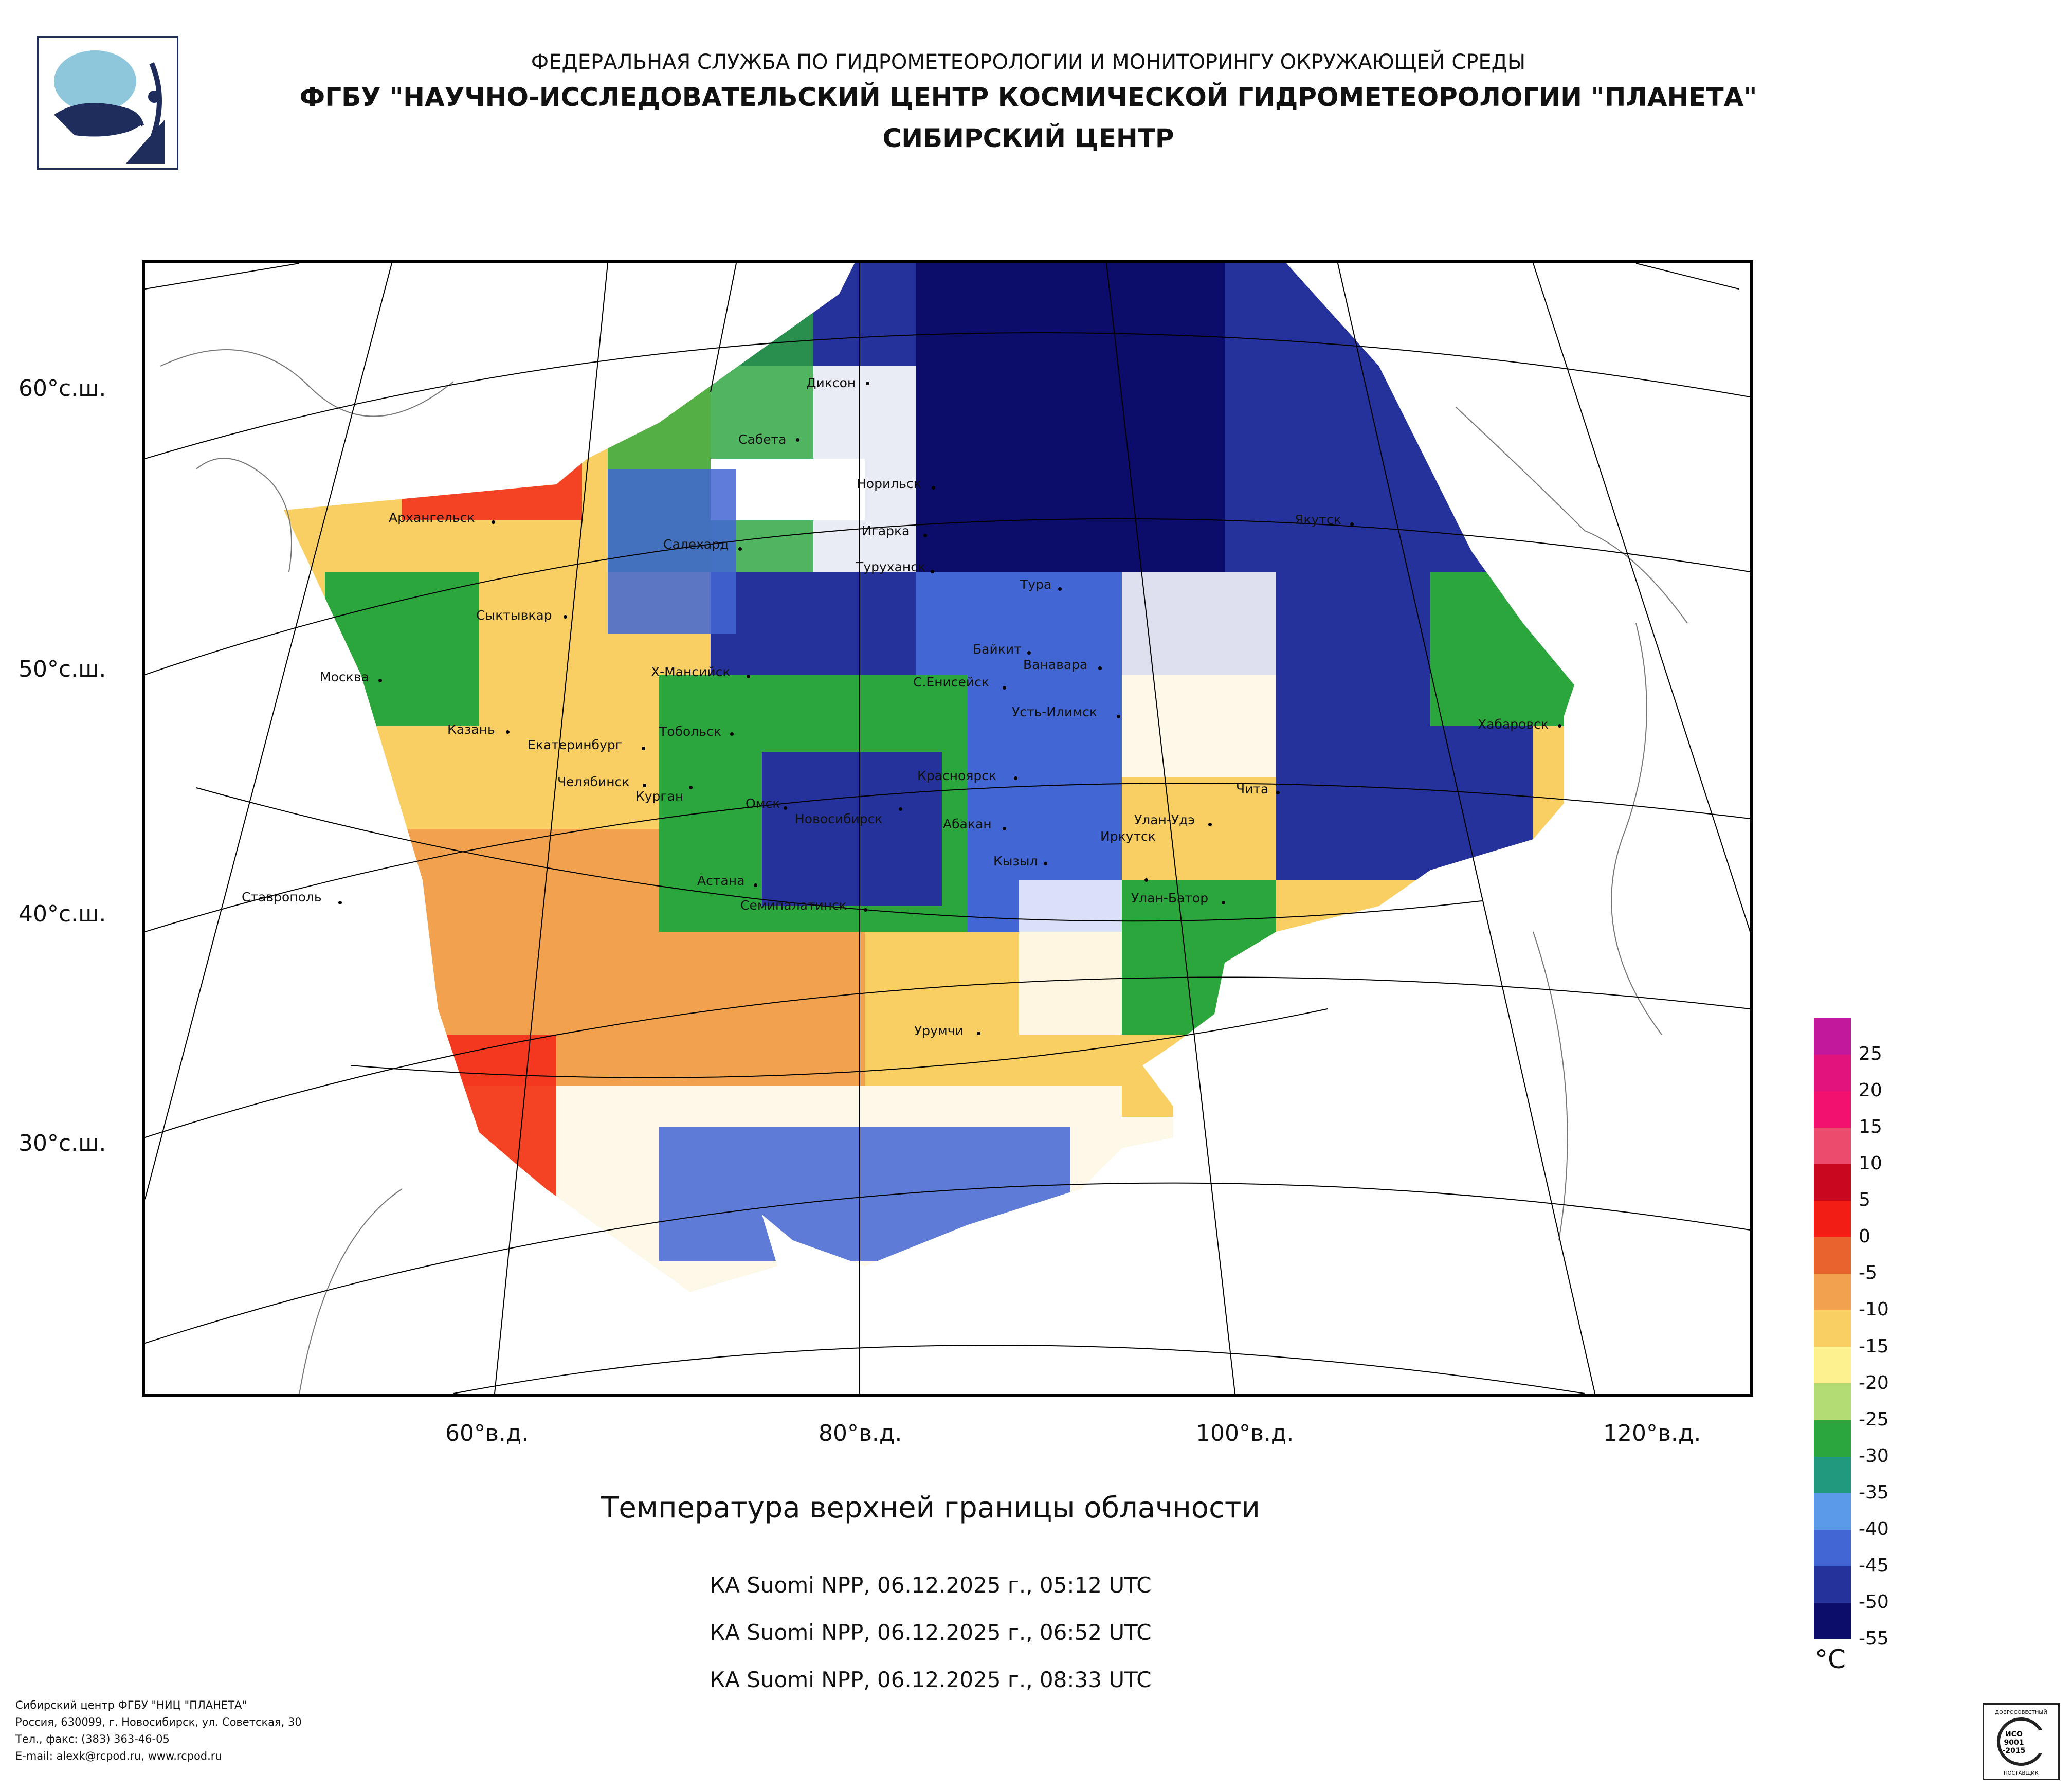 Image resolution: width=2072 pixels, height=1791 pixels. Describe the element at coordinates (931, 1633) in the screenshot. I see `satellite-pass-2: КА Suomi NPP, 06.12.2025 г., 06:52 UTC` at that location.